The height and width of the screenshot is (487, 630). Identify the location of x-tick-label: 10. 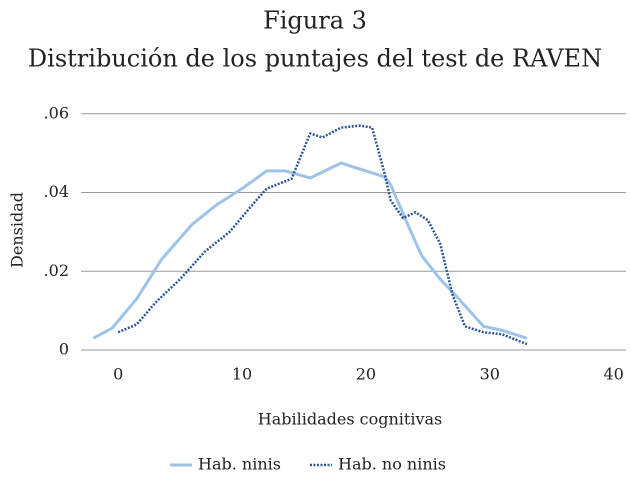
(242, 374).